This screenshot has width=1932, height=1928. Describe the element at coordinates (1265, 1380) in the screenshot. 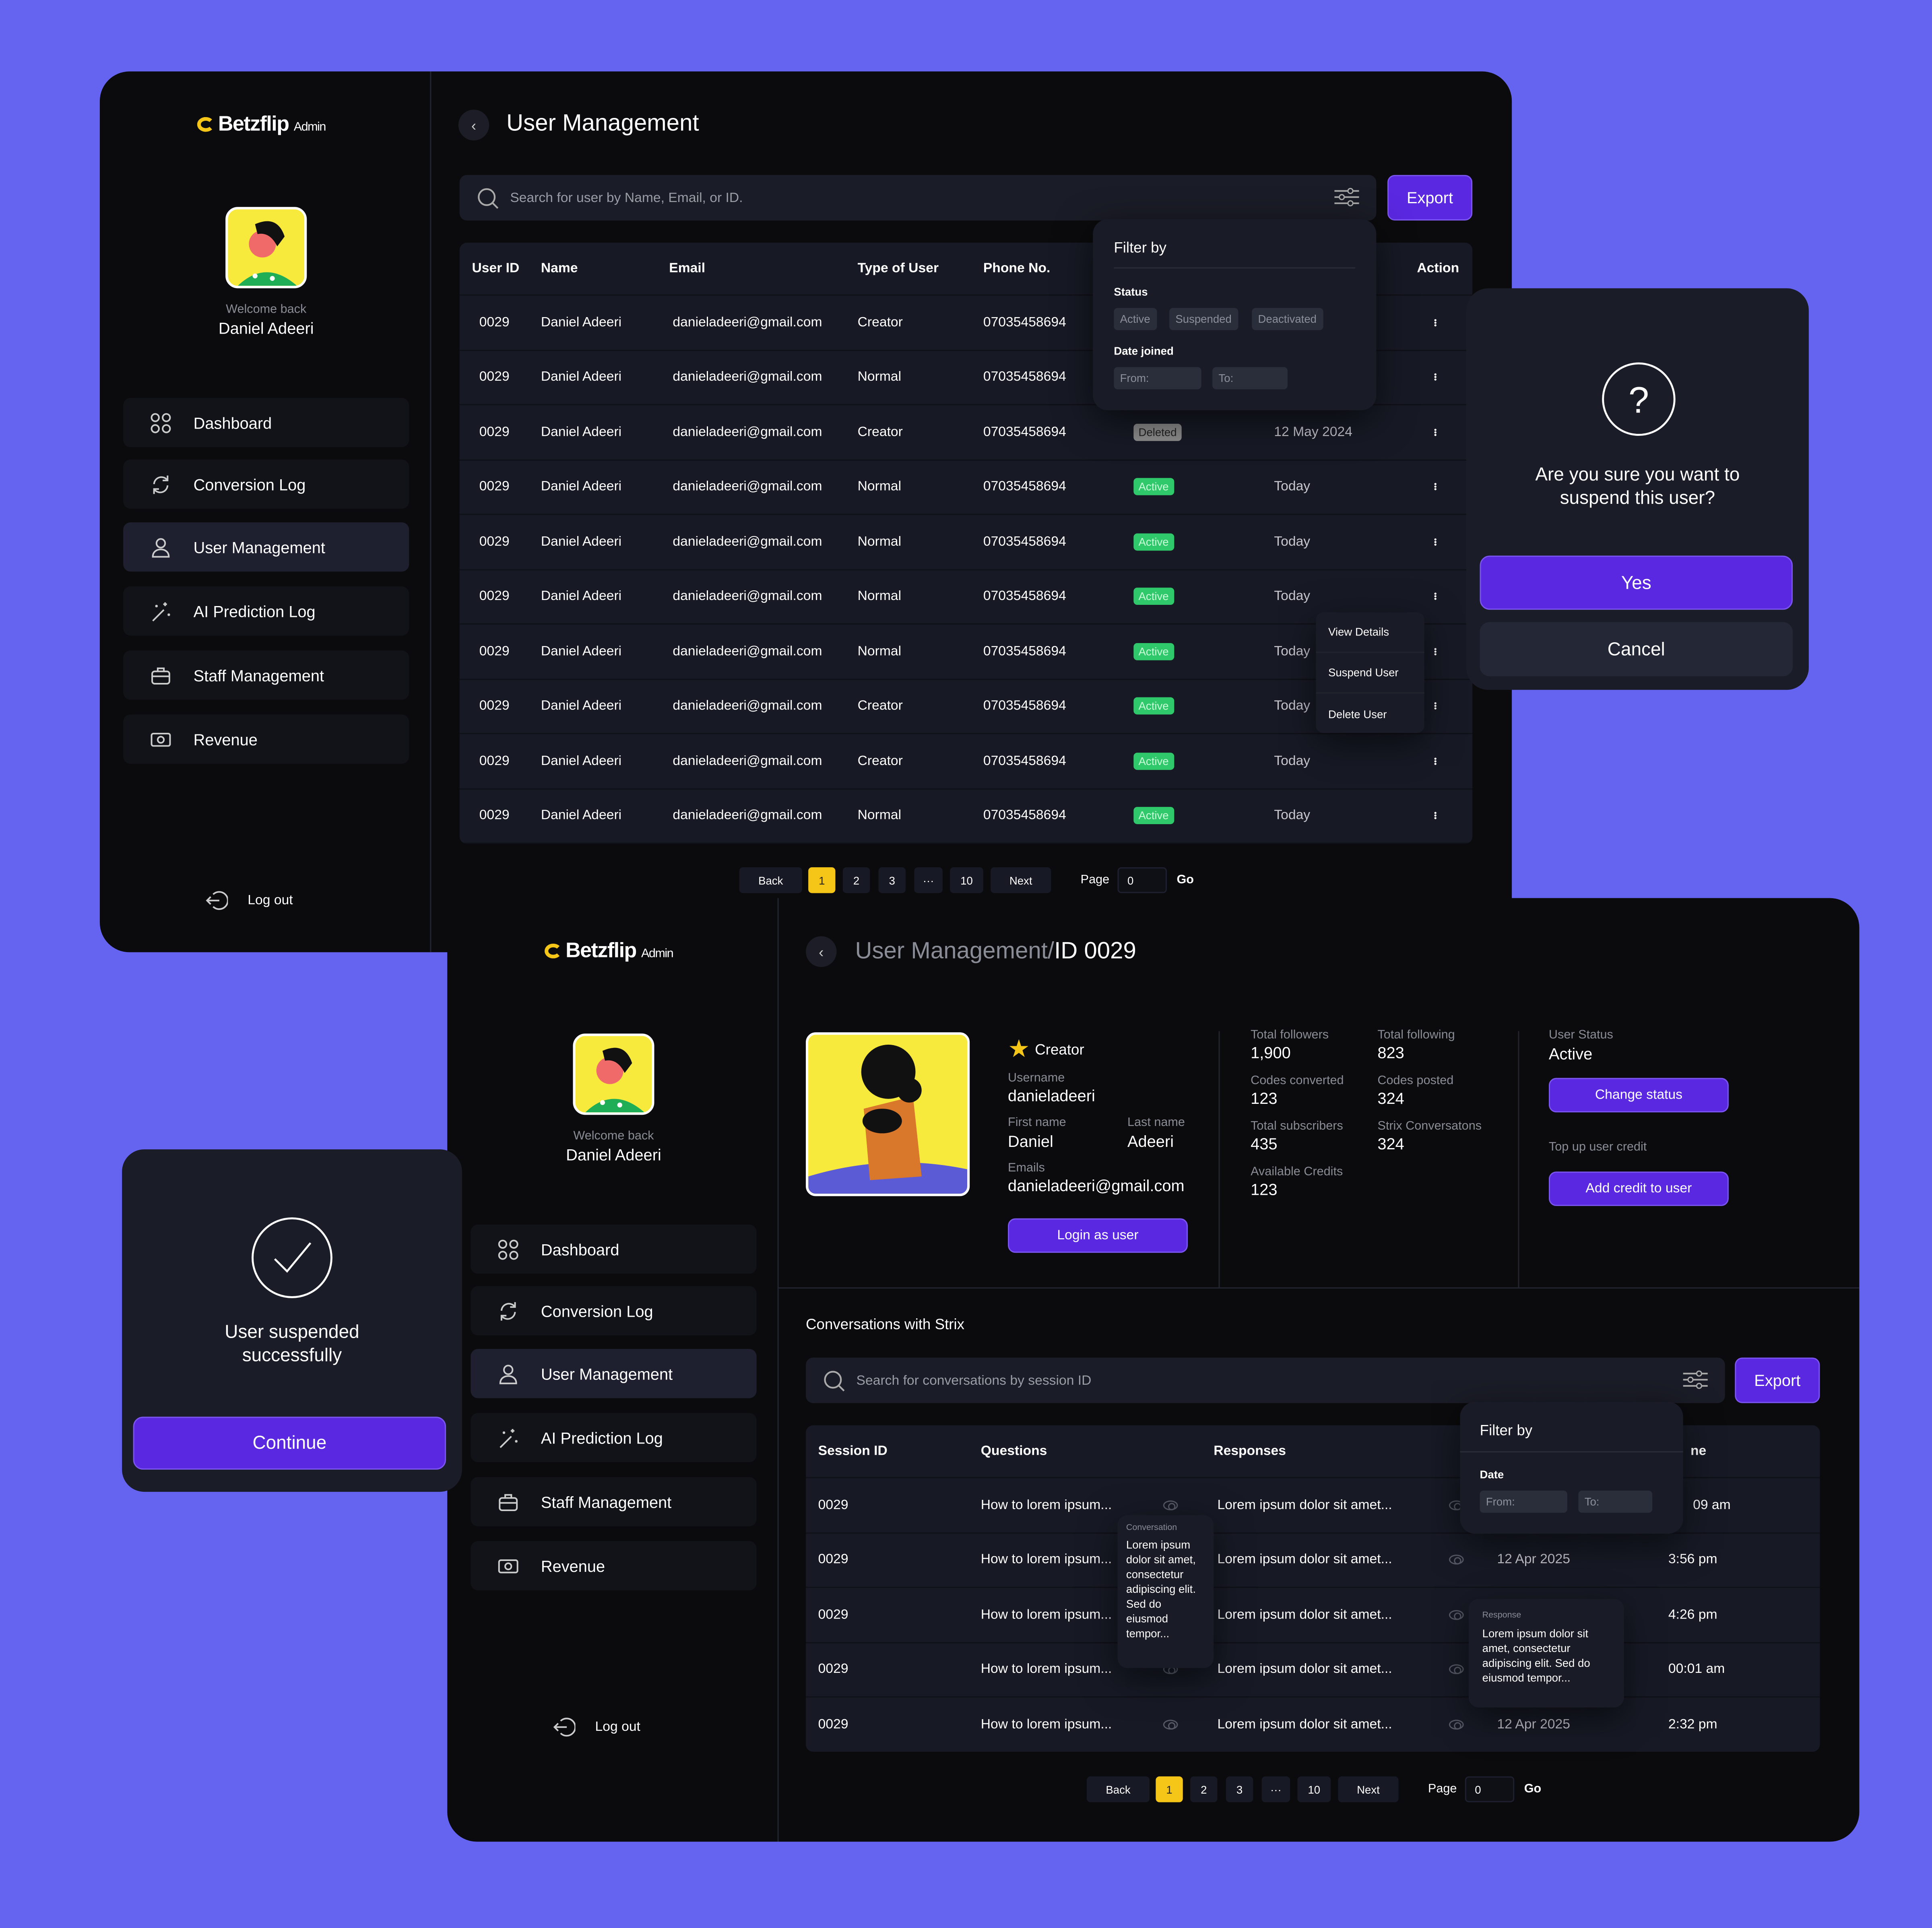

I see `conversation-search-input: Search for conversations by session ID` at that location.